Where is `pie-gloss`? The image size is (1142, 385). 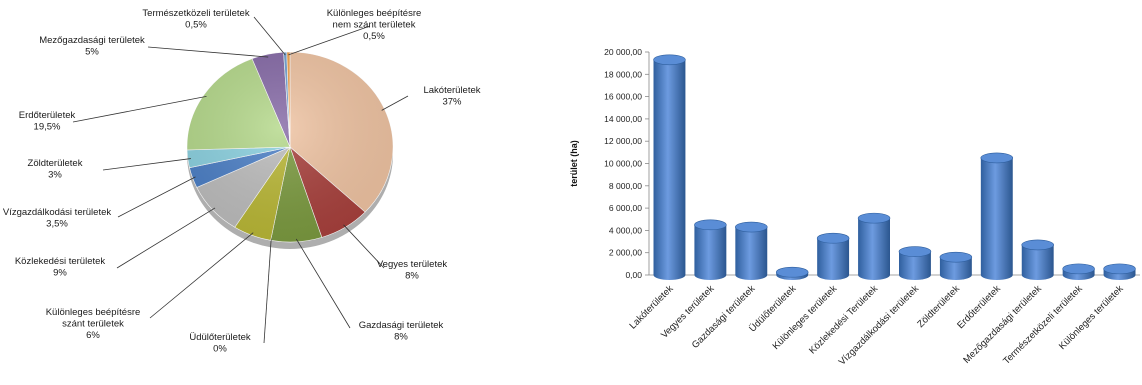
pie-gloss is located at coordinates (290, 147).